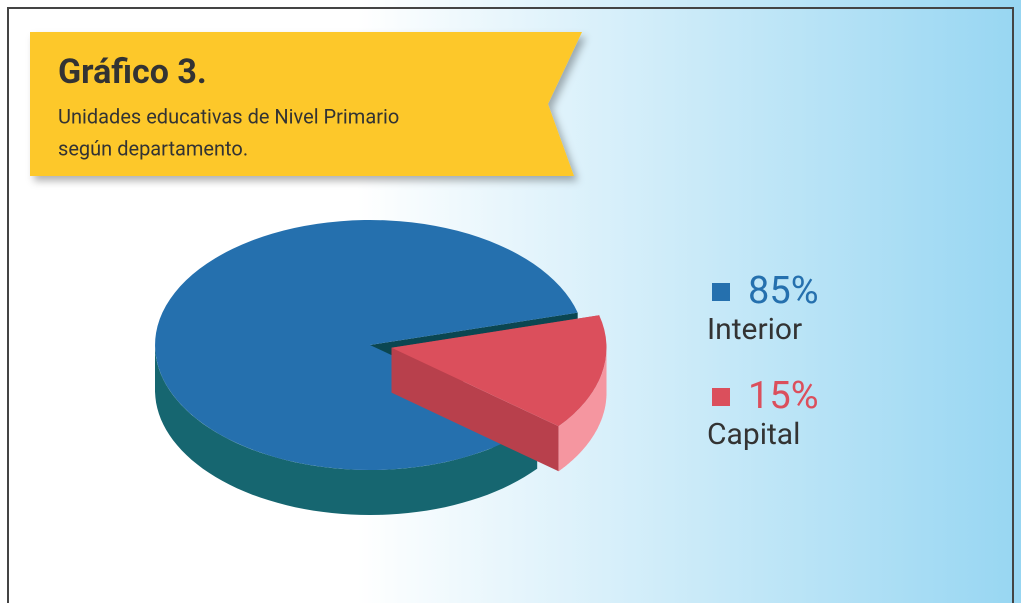  Describe the element at coordinates (132, 72) in the screenshot. I see `chart-title: Gráfico 3.` at that location.